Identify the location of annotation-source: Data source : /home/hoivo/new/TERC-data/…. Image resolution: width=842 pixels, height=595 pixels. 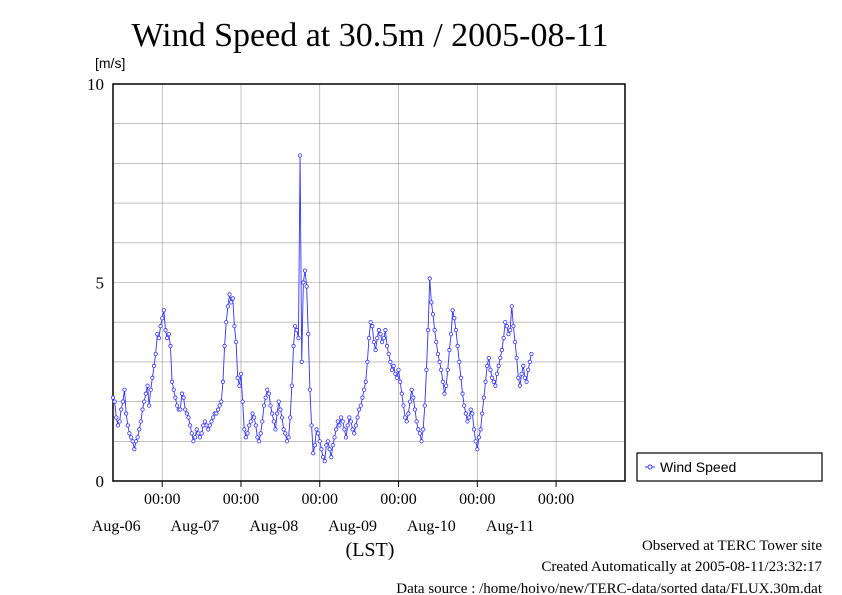
(609, 588).